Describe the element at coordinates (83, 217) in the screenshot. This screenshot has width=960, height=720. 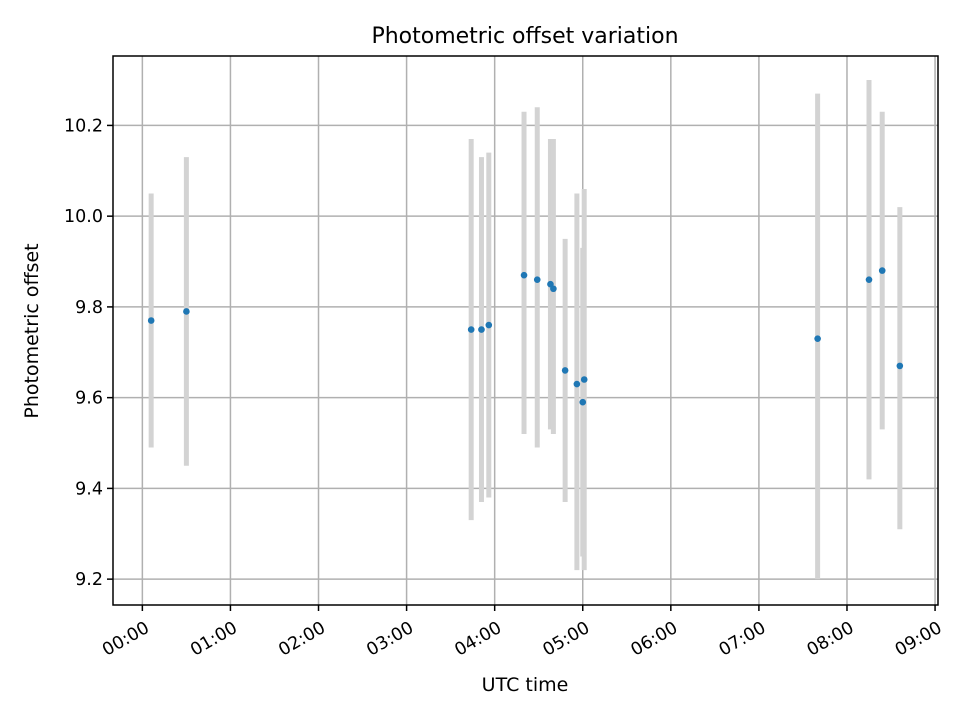
I see `y-tick-label: 10.0` at that location.